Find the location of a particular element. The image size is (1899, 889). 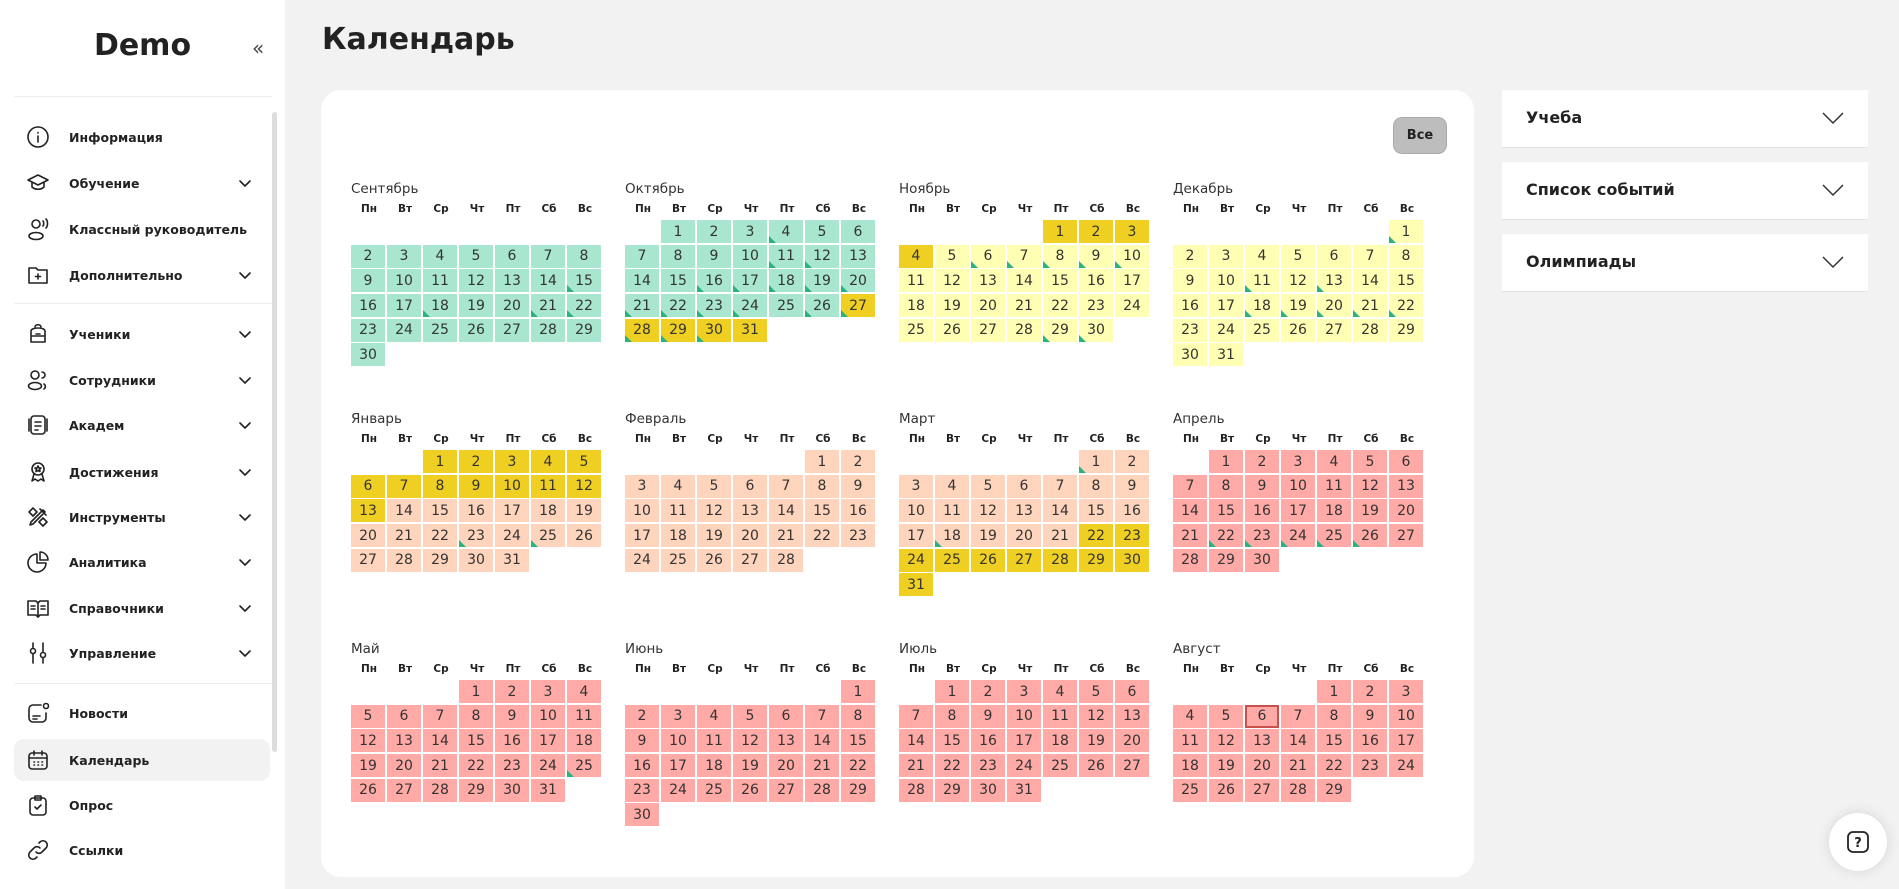

day-cell: 3 is located at coordinates (512, 461).